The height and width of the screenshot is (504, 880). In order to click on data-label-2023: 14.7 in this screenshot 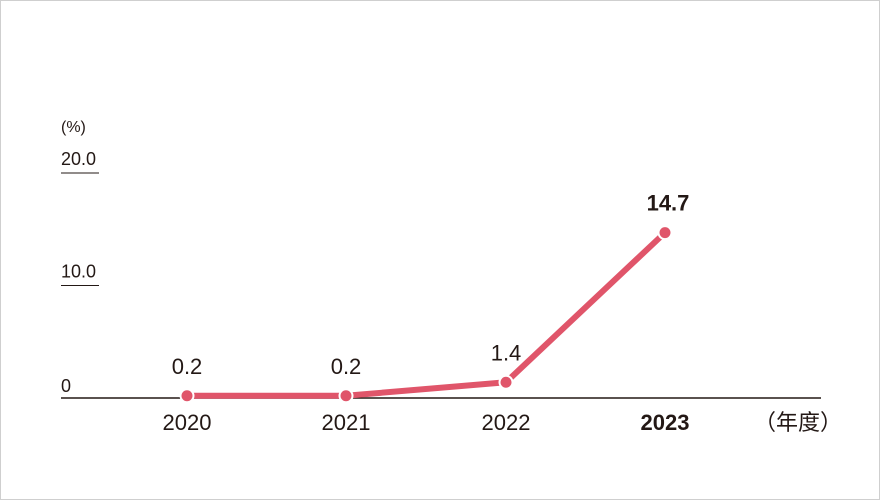, I will do `click(668, 203)`.